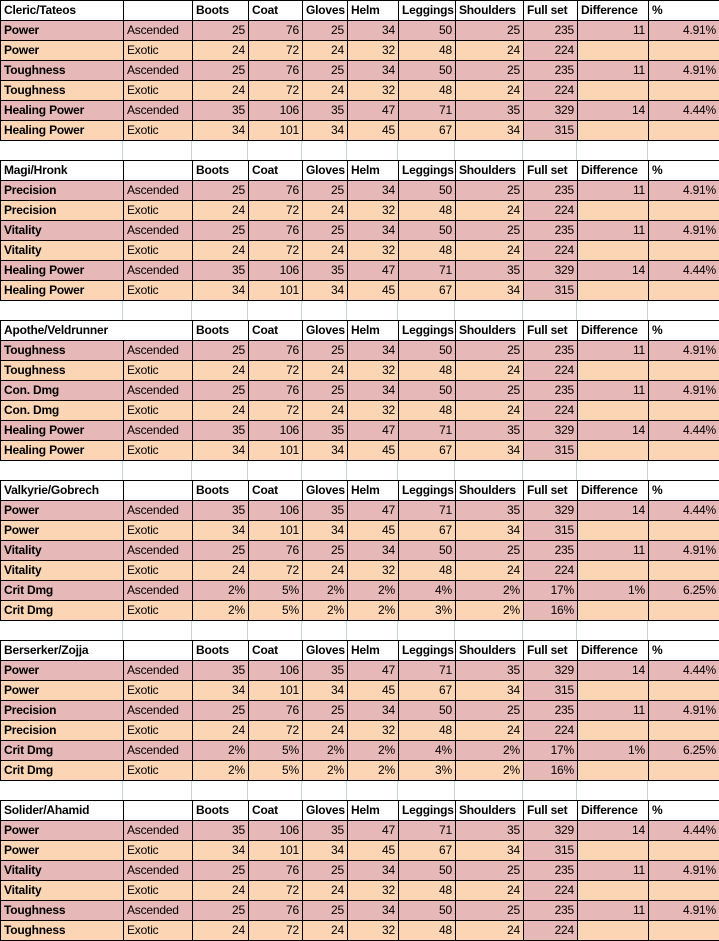  I want to click on value-cell: 67, so click(427, 530).